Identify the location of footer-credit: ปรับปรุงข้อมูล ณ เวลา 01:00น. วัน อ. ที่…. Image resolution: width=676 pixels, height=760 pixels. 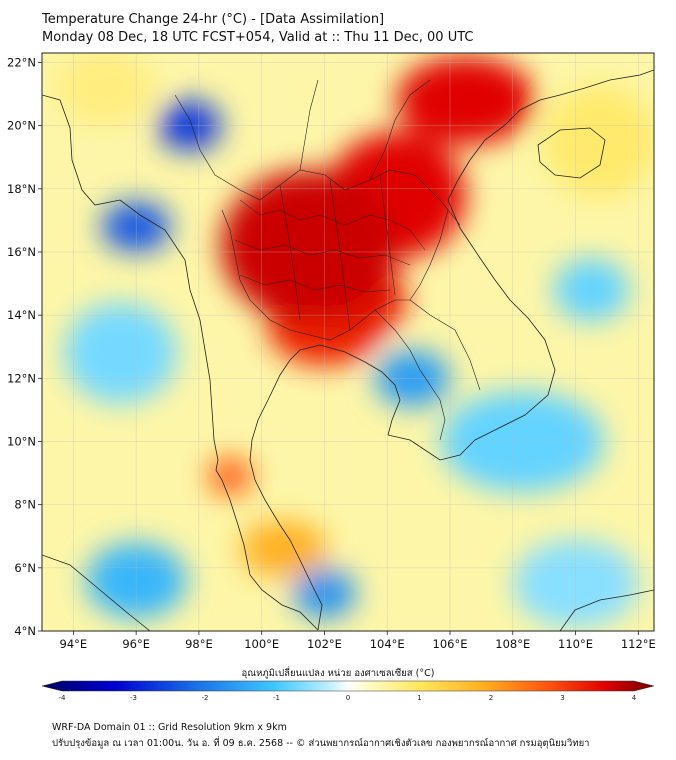
(321, 743).